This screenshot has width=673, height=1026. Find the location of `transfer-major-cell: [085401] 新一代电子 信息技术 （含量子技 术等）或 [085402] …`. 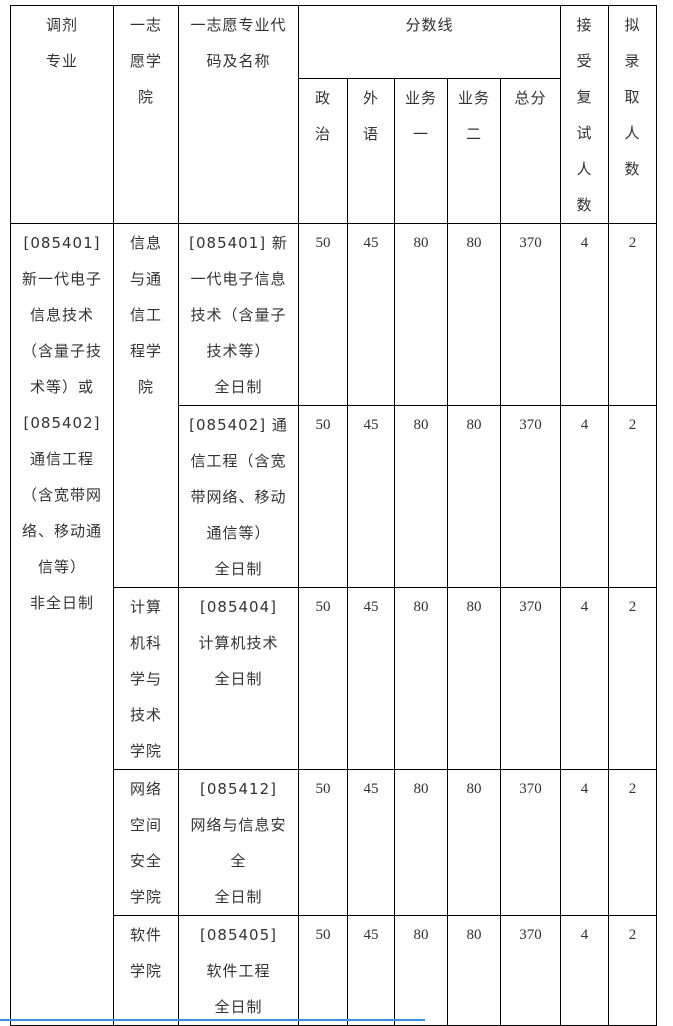

transfer-major-cell: [085401] 新一代电子 信息技术 （含量子技 术等）或 [085402] … is located at coordinates (62, 624).